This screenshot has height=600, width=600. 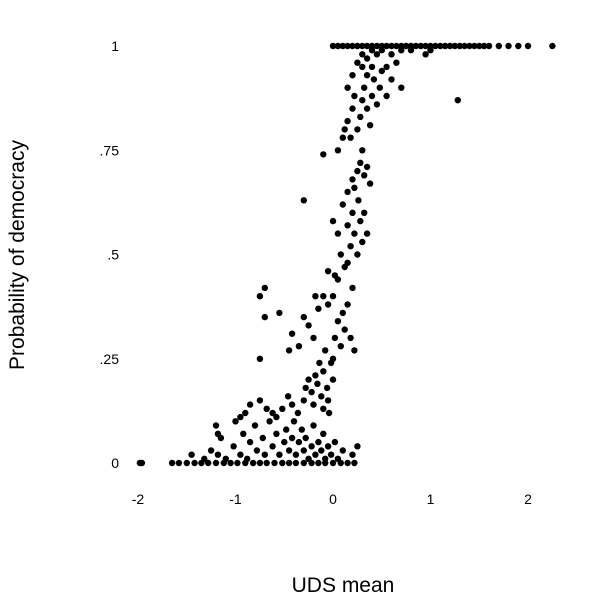 I want to click on y-tick-label: 0, so click(x=115, y=463).